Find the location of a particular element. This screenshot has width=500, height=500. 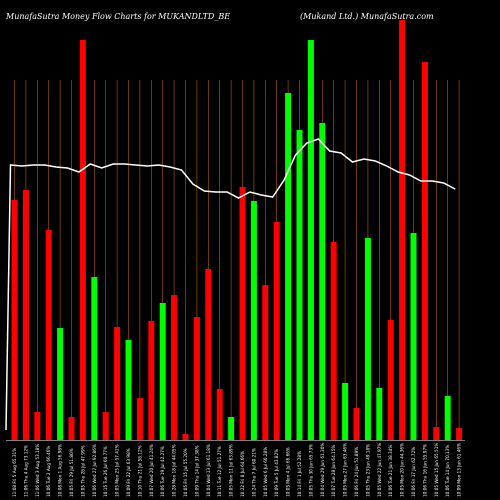

tick-label: 10:05 Fri 15 Jul 55.20% is located at coordinates (185, 472).